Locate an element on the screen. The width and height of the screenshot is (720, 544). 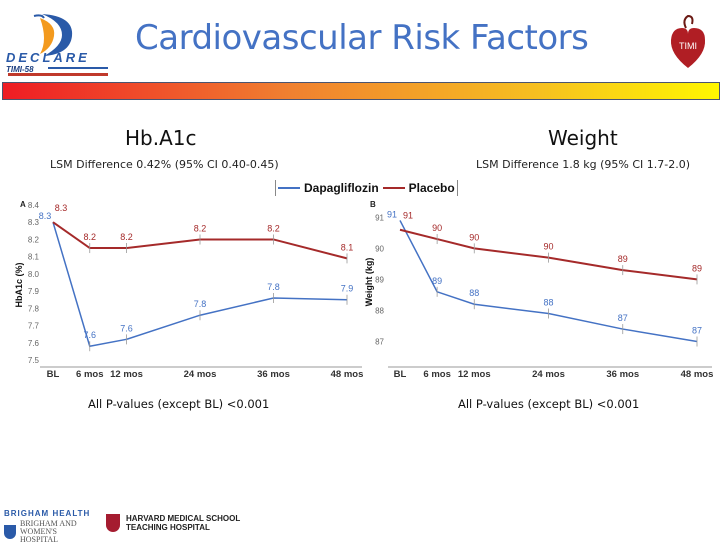
legend-swatch-dapagliflozin is located at coordinates (289, 188).